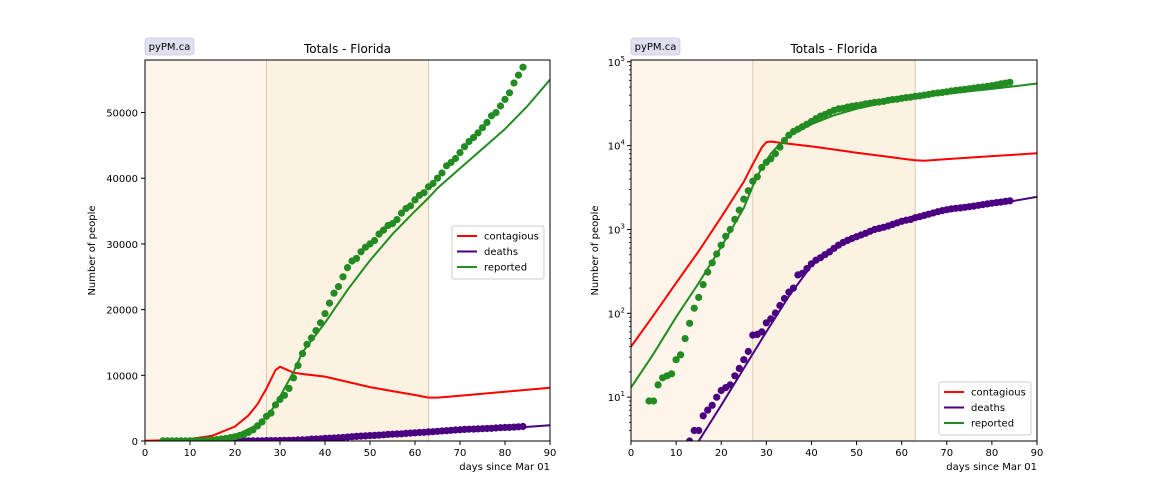 The width and height of the screenshot is (1152, 504). What do you see at coordinates (122, 376) in the screenshot?
I see `y-tick-label: 10000` at bounding box center [122, 376].